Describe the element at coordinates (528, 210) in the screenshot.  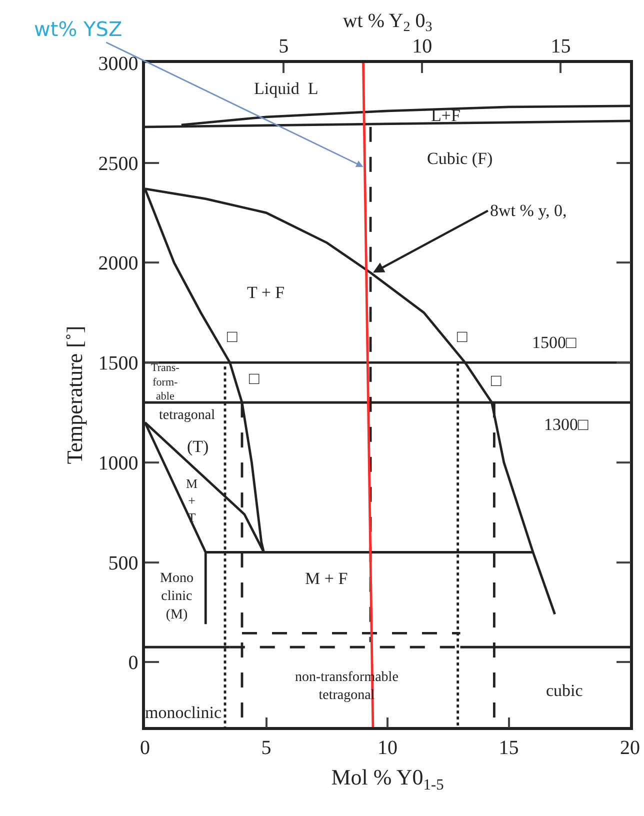
I see `annotation: 8wt % y, 0,` at that location.